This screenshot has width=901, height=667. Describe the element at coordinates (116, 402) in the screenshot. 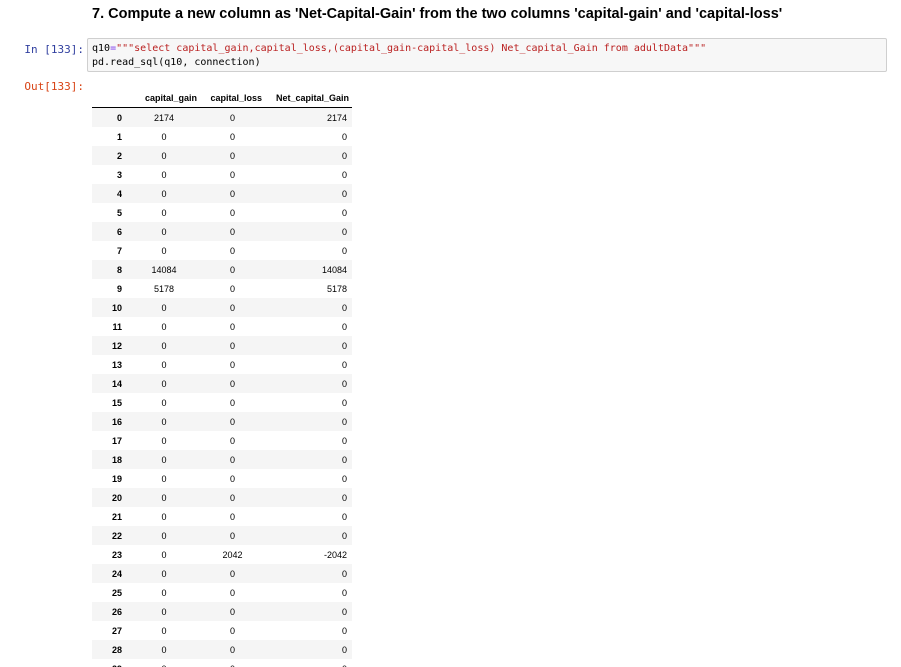

I see `row-index: 15` at that location.